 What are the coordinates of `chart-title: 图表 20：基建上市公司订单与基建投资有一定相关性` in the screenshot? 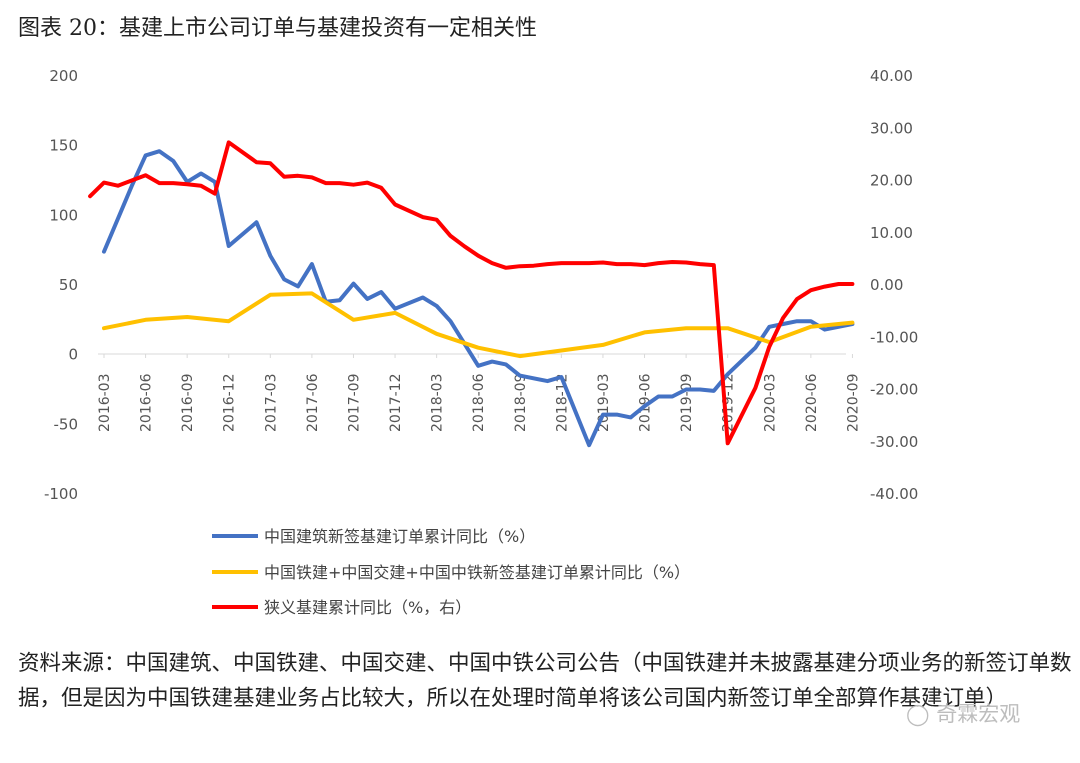 It's located at (277, 28).